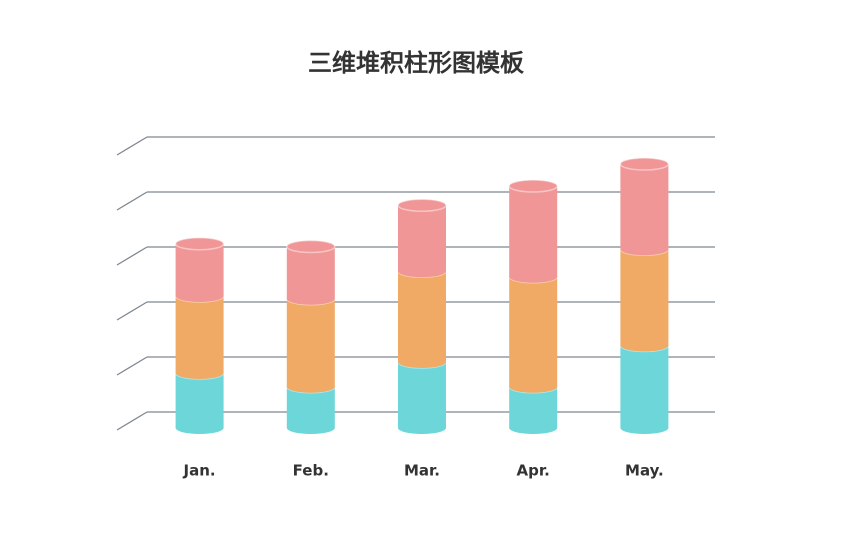 The image size is (845, 539). Describe the element at coordinates (533, 471) in the screenshot. I see `x-tick-label: Apr.` at that location.